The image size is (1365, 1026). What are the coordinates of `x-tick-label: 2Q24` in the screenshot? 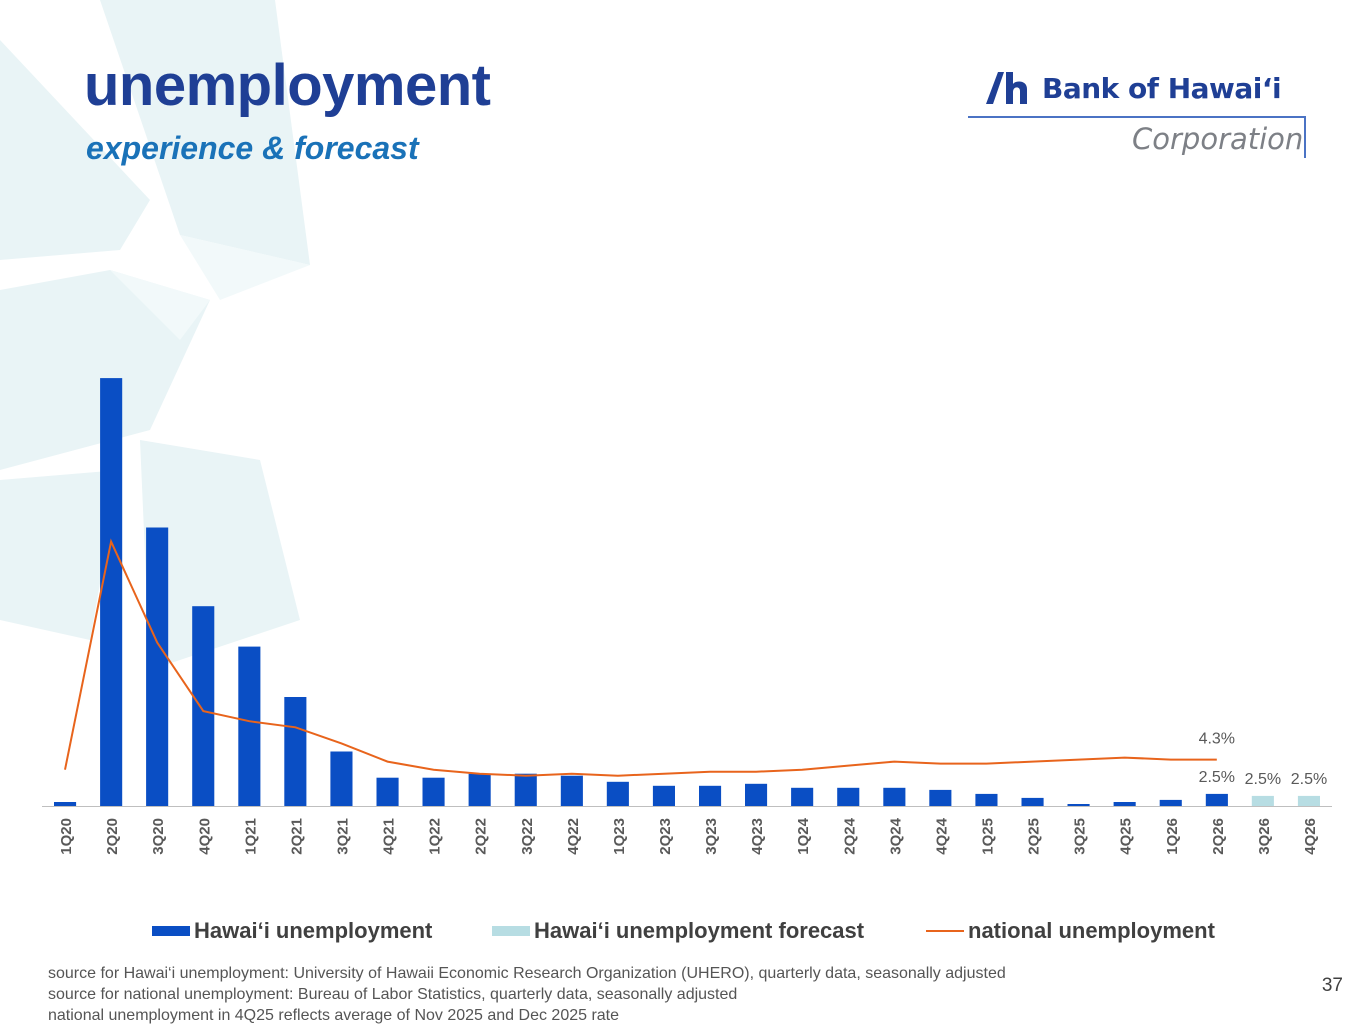 It's located at (849, 835).